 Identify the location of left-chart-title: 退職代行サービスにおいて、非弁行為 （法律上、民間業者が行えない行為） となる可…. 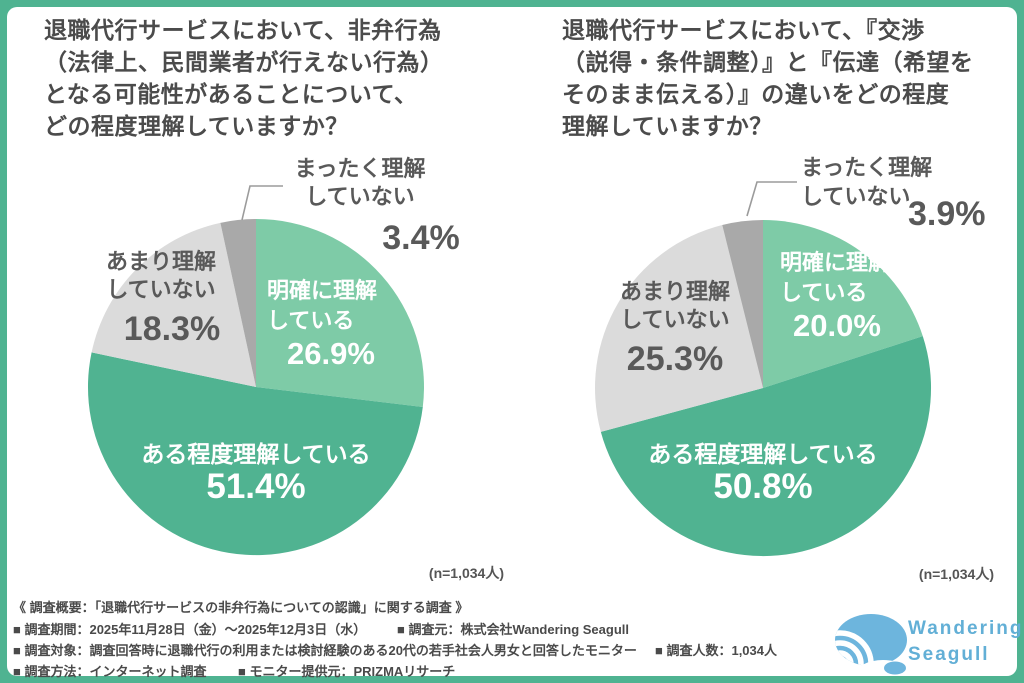
(244, 78).